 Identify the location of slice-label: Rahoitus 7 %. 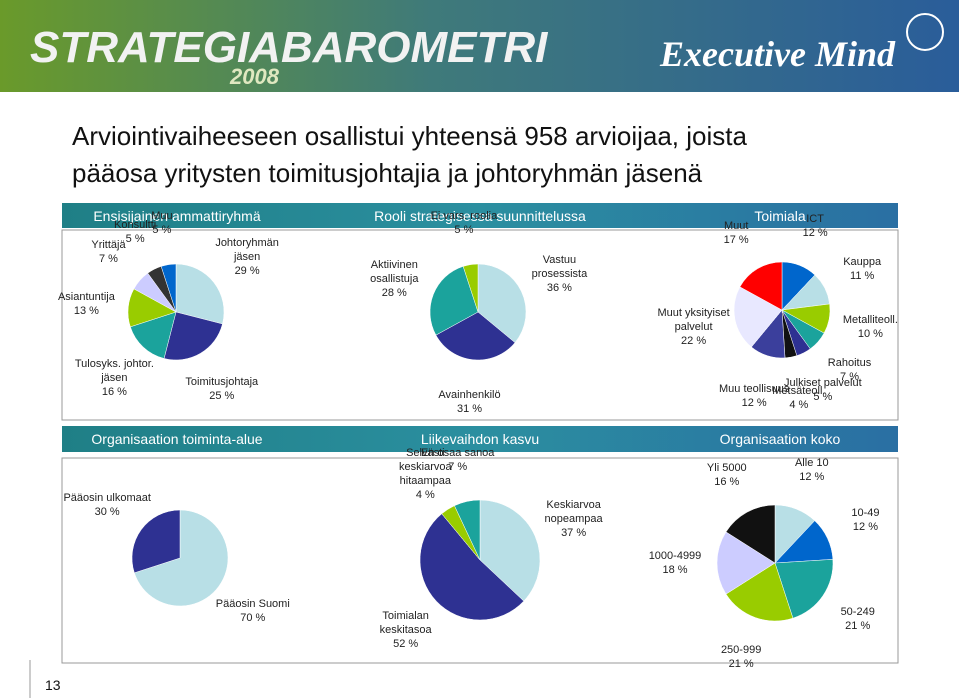
(850, 370).